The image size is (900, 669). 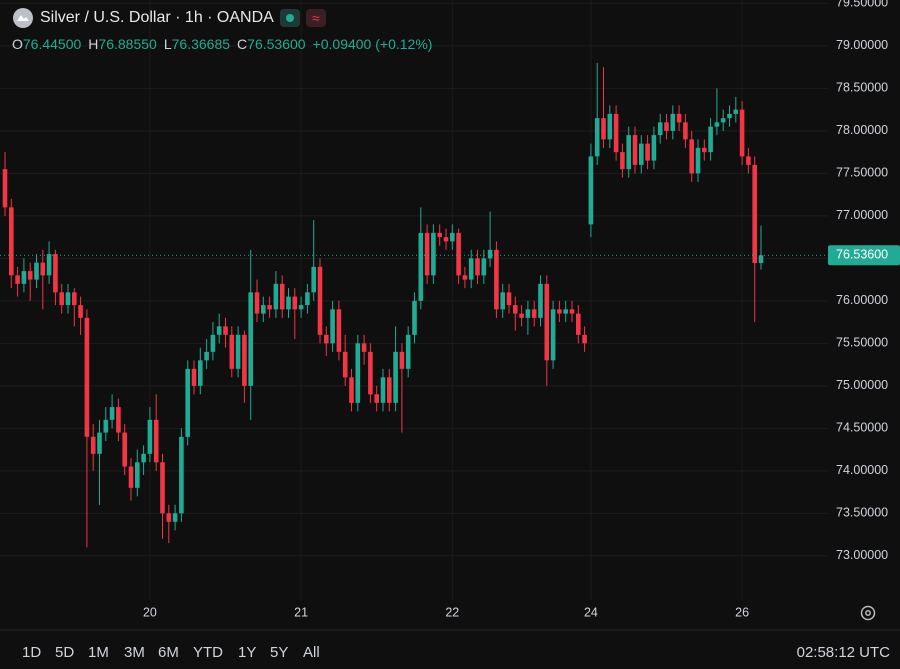 What do you see at coordinates (134, 652) in the screenshot?
I see `range-button: 3M` at bounding box center [134, 652].